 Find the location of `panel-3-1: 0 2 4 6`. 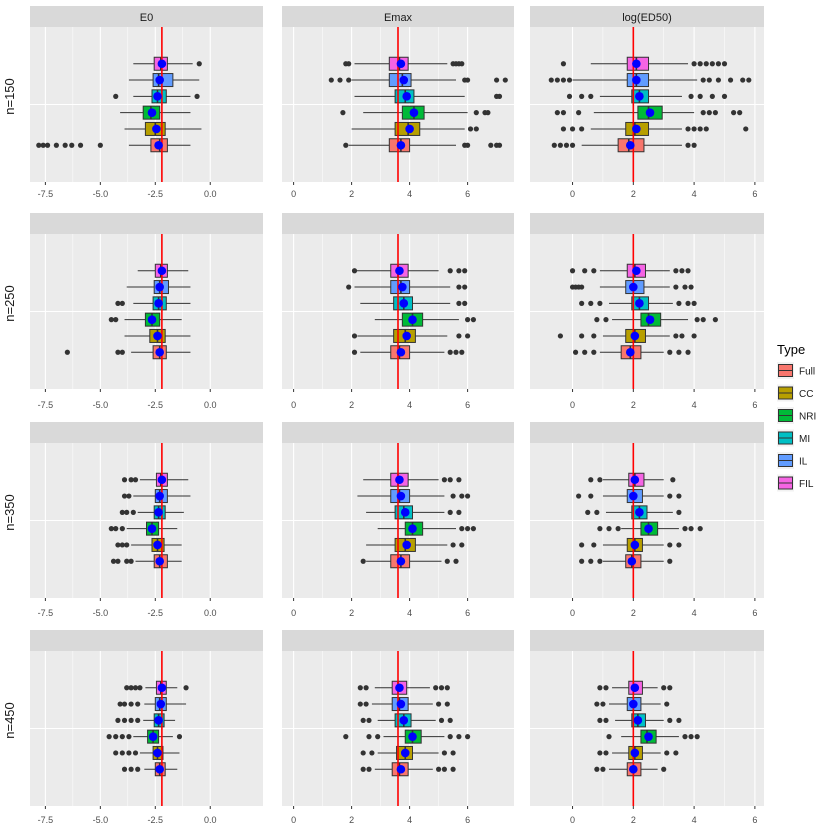

panel-3-1: 0 2 4 6 is located at coordinates (398, 738).